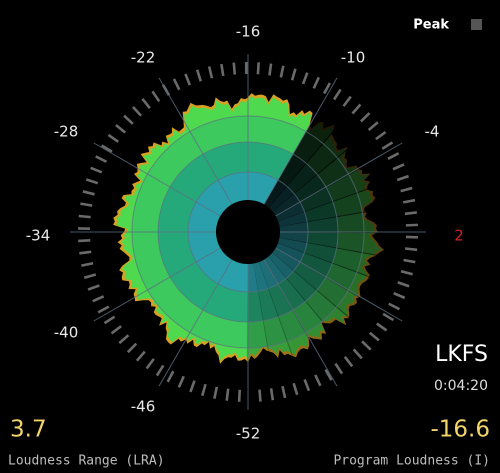  What do you see at coordinates (66, 132) in the screenshot?
I see `dial-label: -28` at bounding box center [66, 132].